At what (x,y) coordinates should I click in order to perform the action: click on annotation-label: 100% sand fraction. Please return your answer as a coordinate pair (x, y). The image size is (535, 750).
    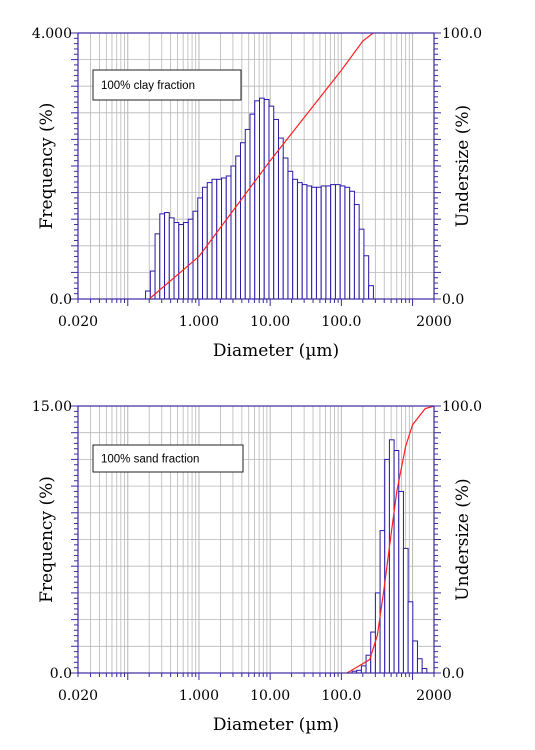
    Looking at the image, I should click on (150, 460).